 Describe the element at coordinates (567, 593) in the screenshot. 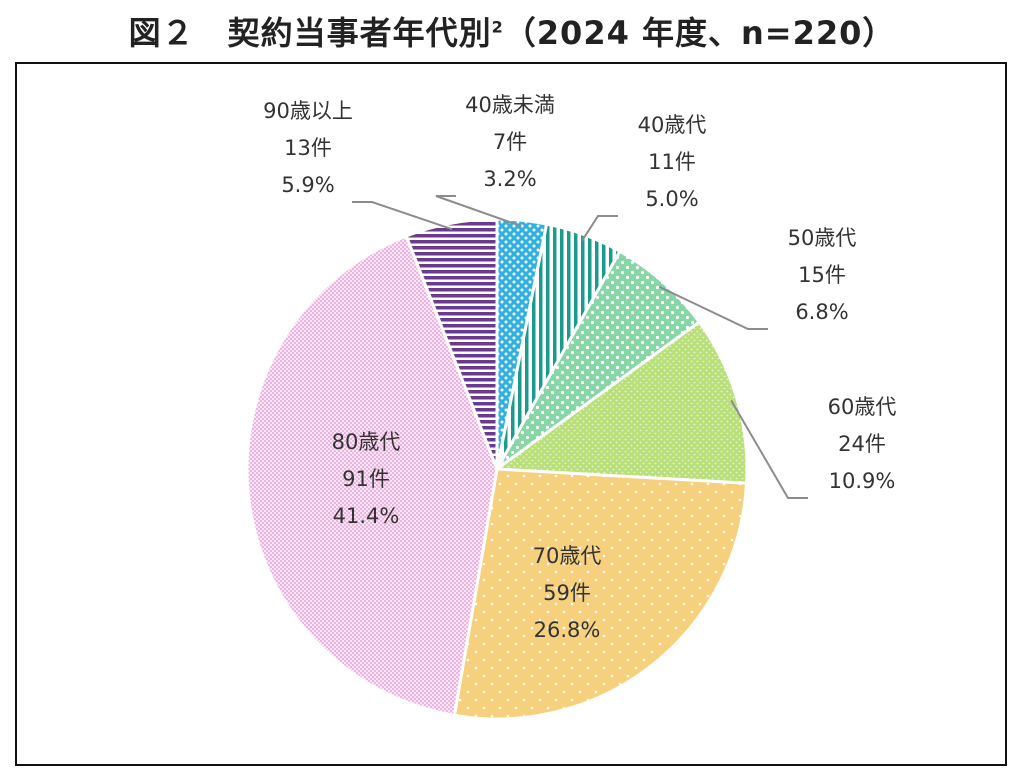

I see `count-label-5: 59件` at that location.